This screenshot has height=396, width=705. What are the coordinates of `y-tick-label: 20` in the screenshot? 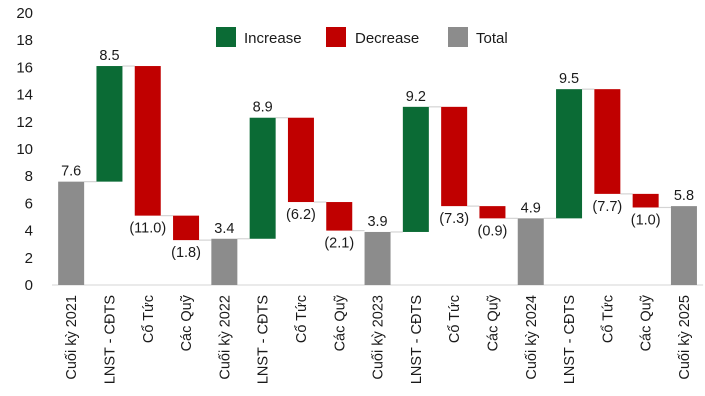 It's located at (24, 13).